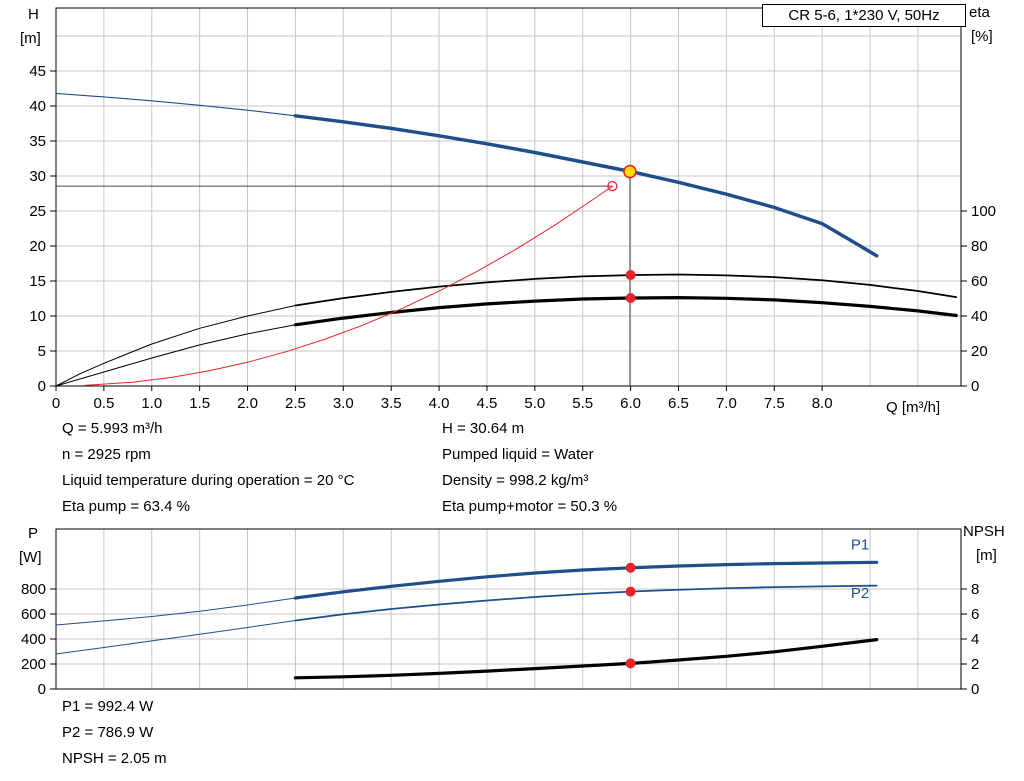 The height and width of the screenshot is (781, 1024). I want to click on tick-label-x: 5.0, so click(534, 403).